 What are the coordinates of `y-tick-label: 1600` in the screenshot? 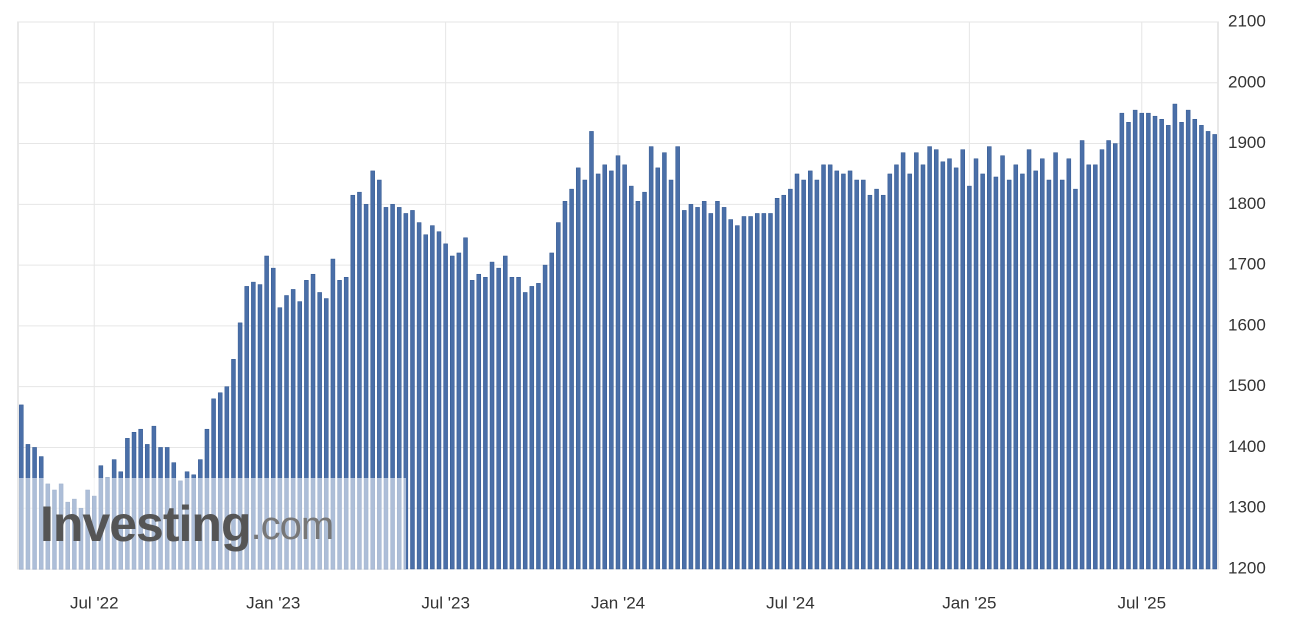 It's located at (1247, 324).